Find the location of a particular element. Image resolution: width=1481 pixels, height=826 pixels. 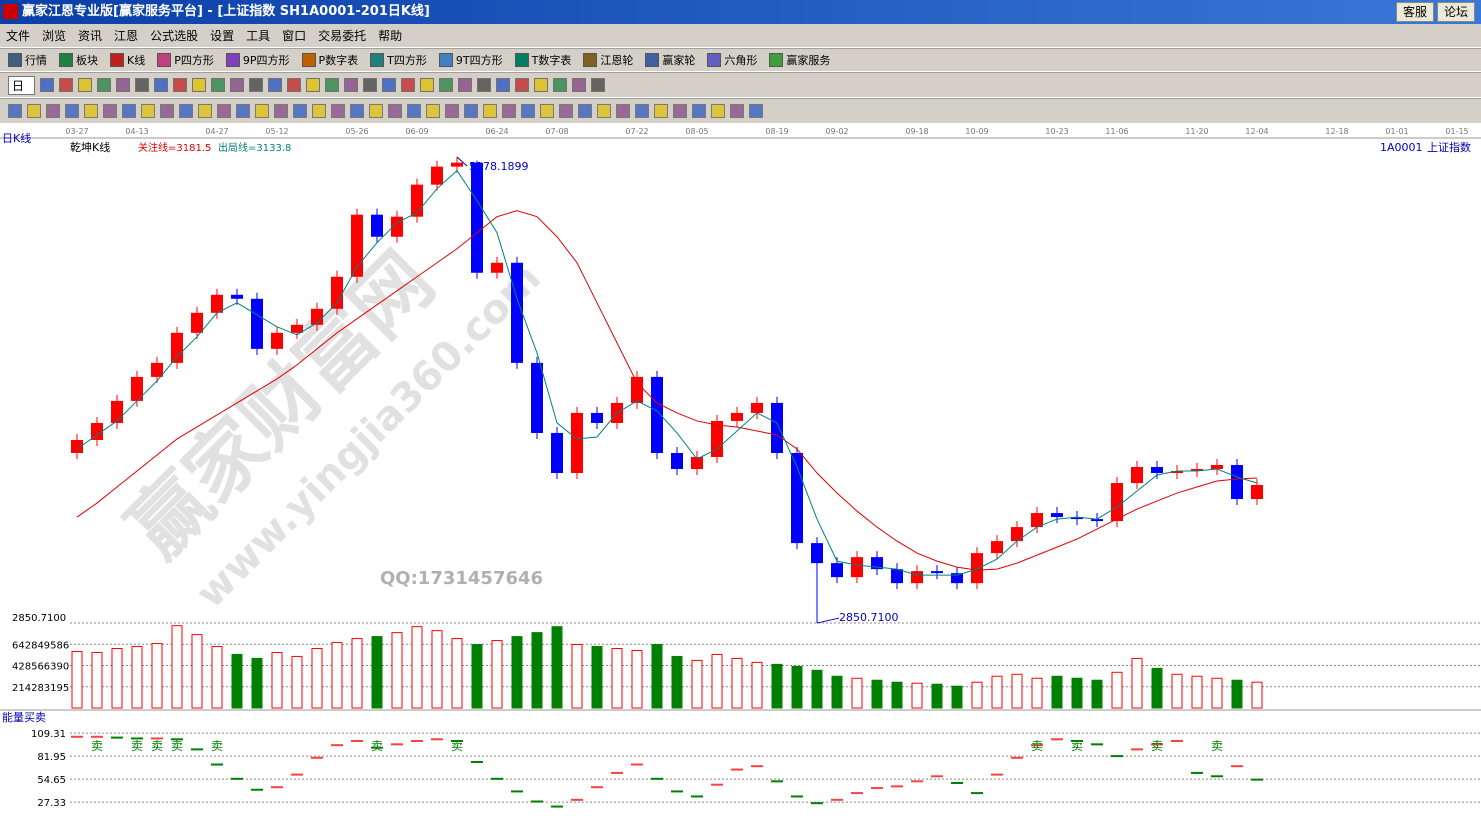

toolbar-button: P四方形 is located at coordinates (185, 60).